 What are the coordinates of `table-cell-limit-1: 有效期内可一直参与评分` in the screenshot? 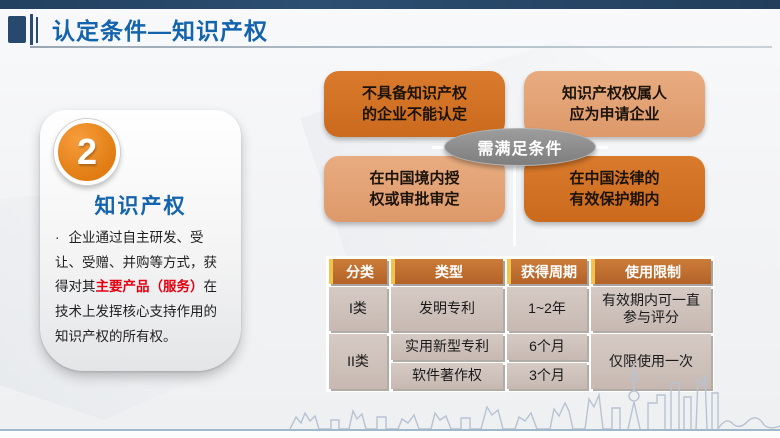 It's located at (651, 309).